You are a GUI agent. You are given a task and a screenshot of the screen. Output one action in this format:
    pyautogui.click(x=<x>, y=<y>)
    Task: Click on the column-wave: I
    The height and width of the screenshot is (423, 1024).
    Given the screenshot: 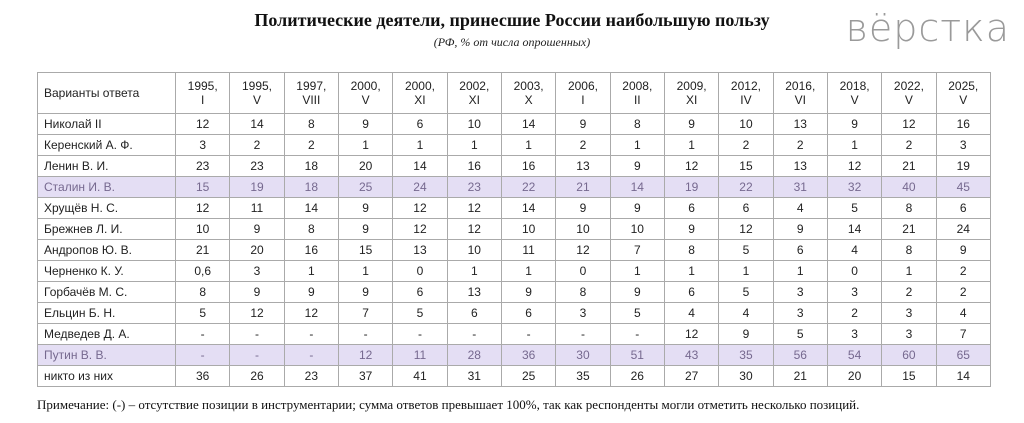 What is the action you would take?
    pyautogui.click(x=202, y=100)
    